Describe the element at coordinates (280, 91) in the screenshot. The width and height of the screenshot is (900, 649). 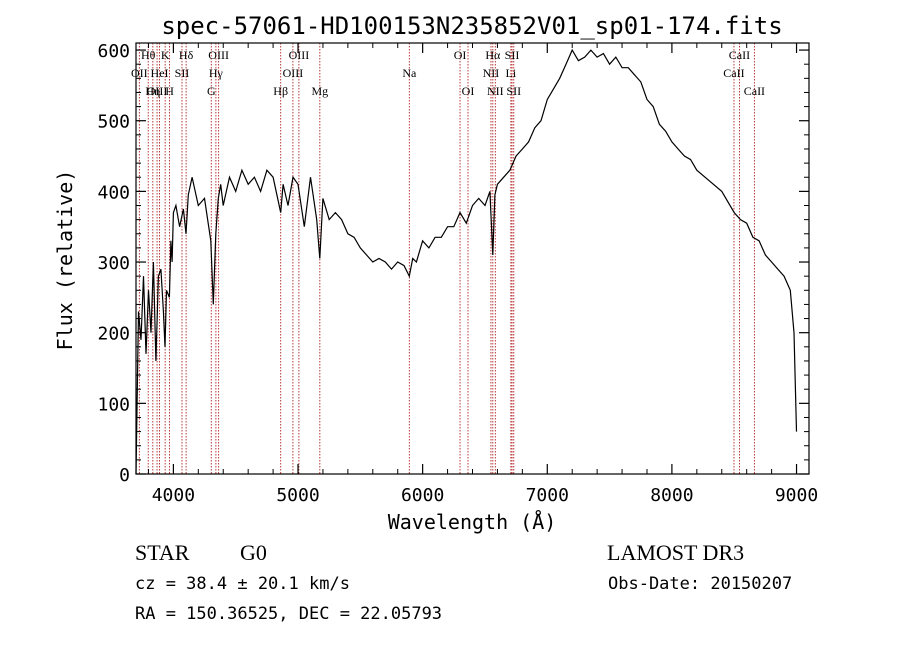
I see `line-marker-label: Hβ` at that location.